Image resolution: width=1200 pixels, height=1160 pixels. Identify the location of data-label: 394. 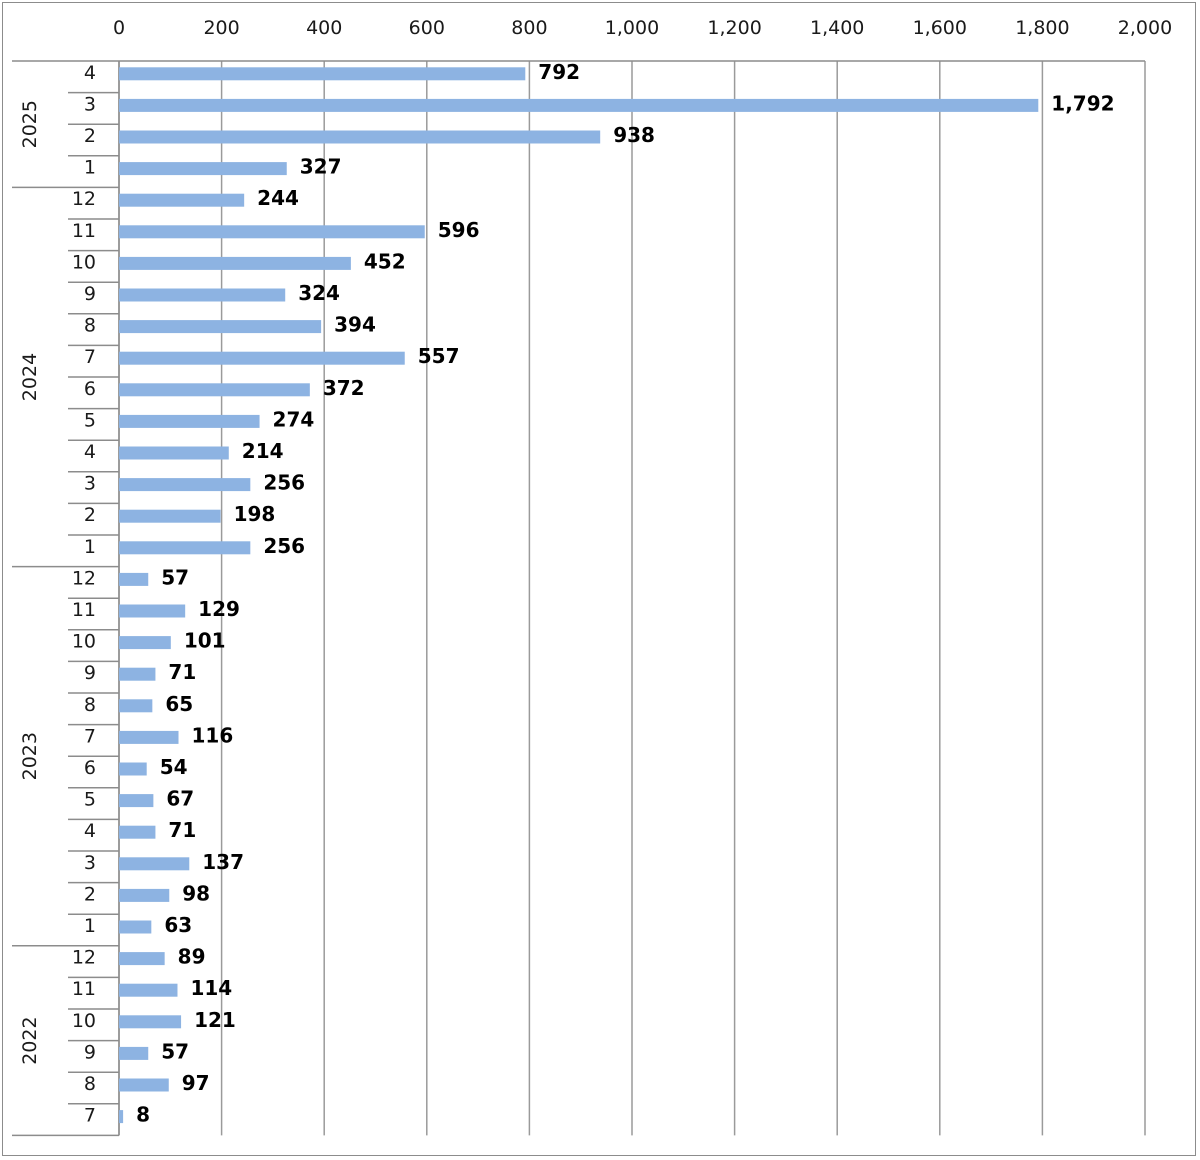
(355, 325).